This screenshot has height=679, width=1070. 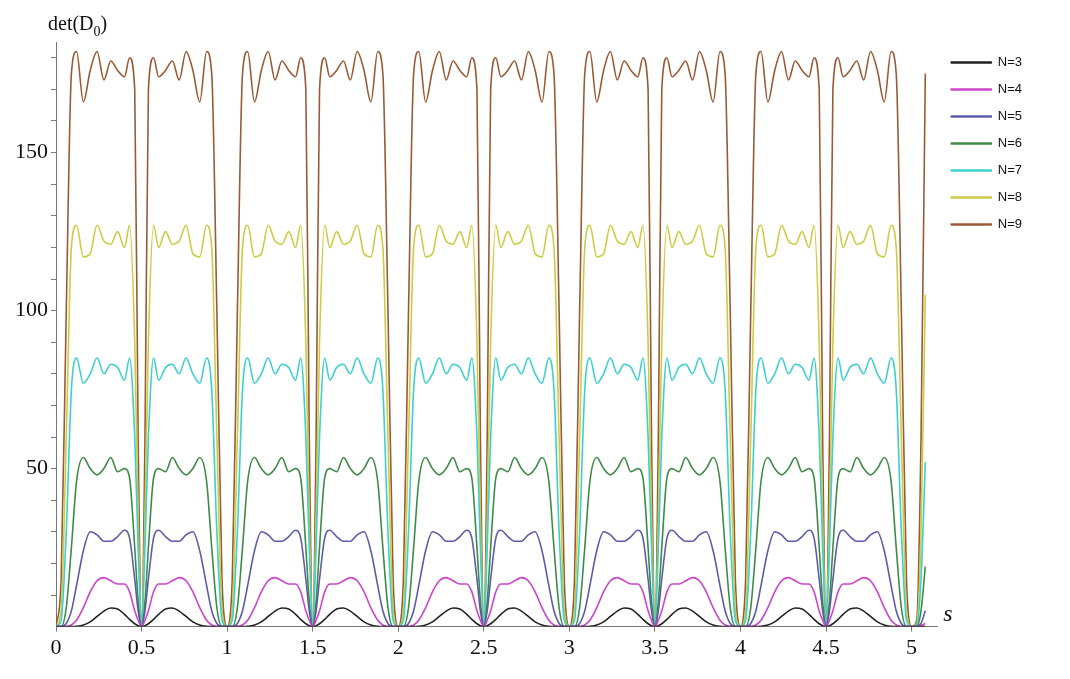 I want to click on x-tick-label: 0, so click(x=56, y=646).